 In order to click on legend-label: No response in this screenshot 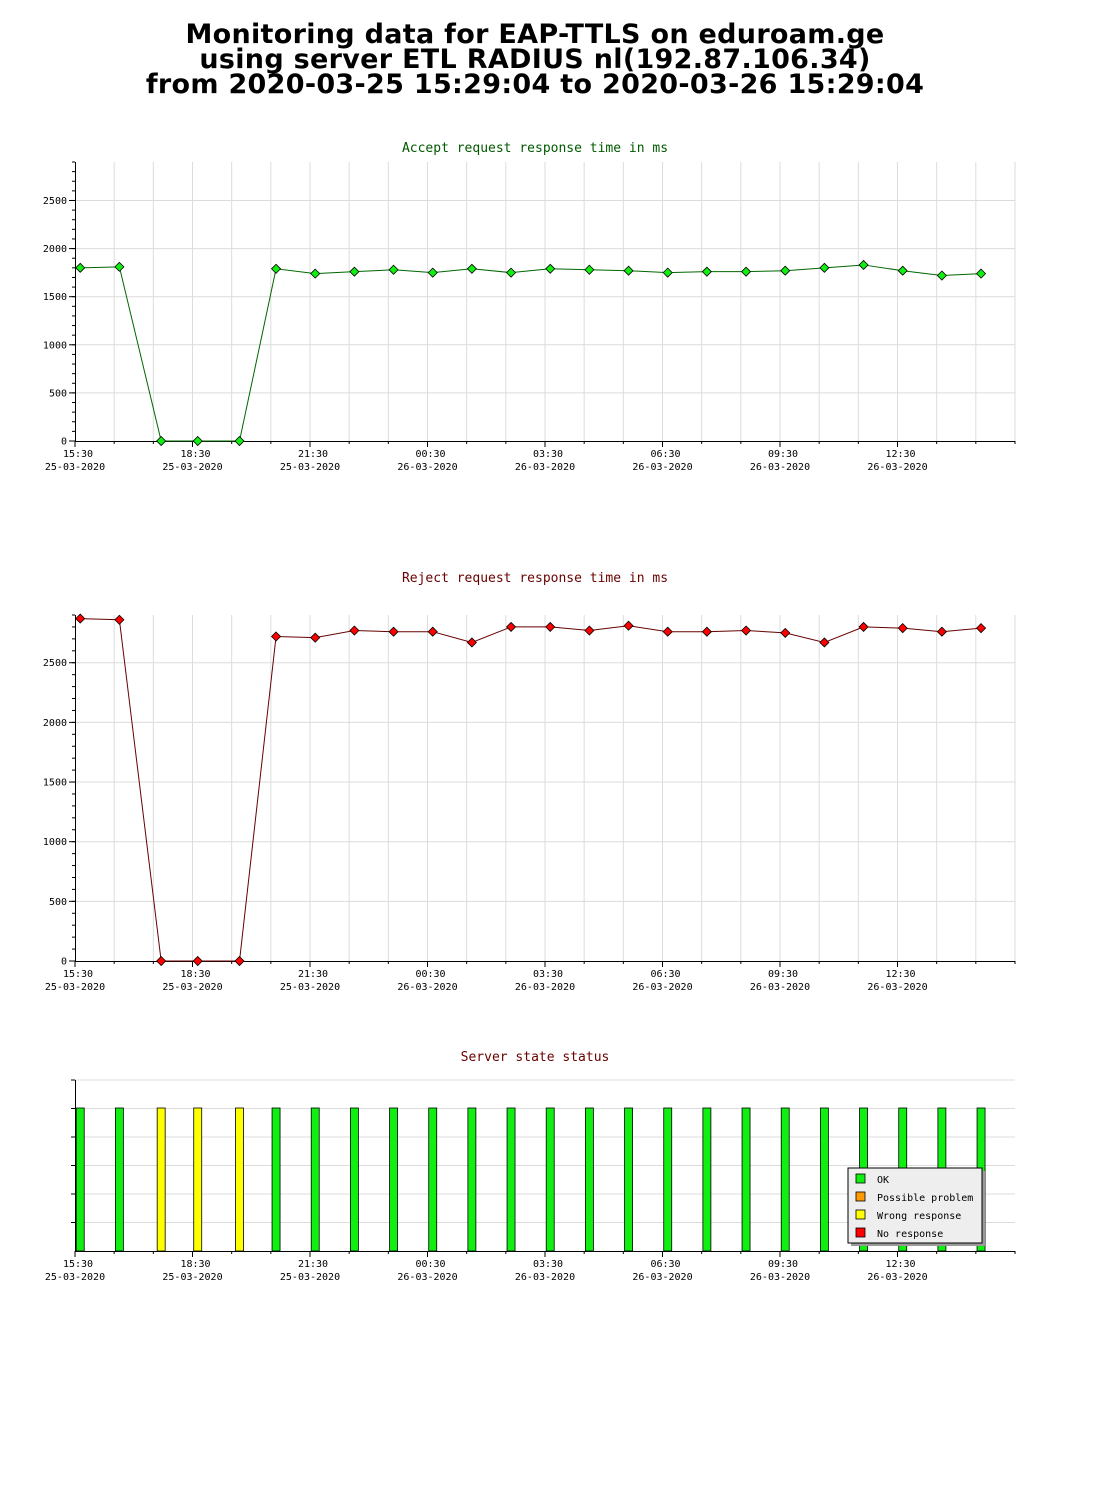, I will do `click(910, 1234)`.